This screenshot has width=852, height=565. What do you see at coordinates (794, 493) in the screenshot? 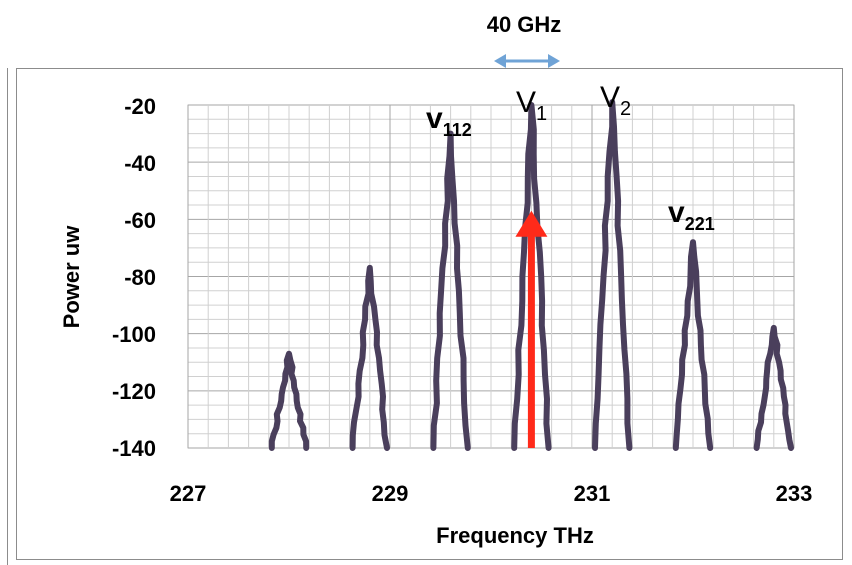
I see `x-tick-label: 233` at bounding box center [794, 493].